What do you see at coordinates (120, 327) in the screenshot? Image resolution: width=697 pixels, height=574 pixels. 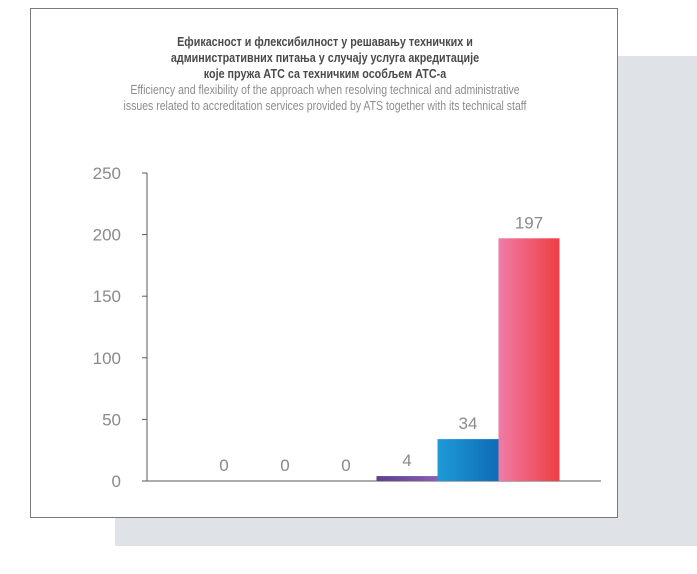 I see `y-axis: 0 50 100 150 200 250` at bounding box center [120, 327].